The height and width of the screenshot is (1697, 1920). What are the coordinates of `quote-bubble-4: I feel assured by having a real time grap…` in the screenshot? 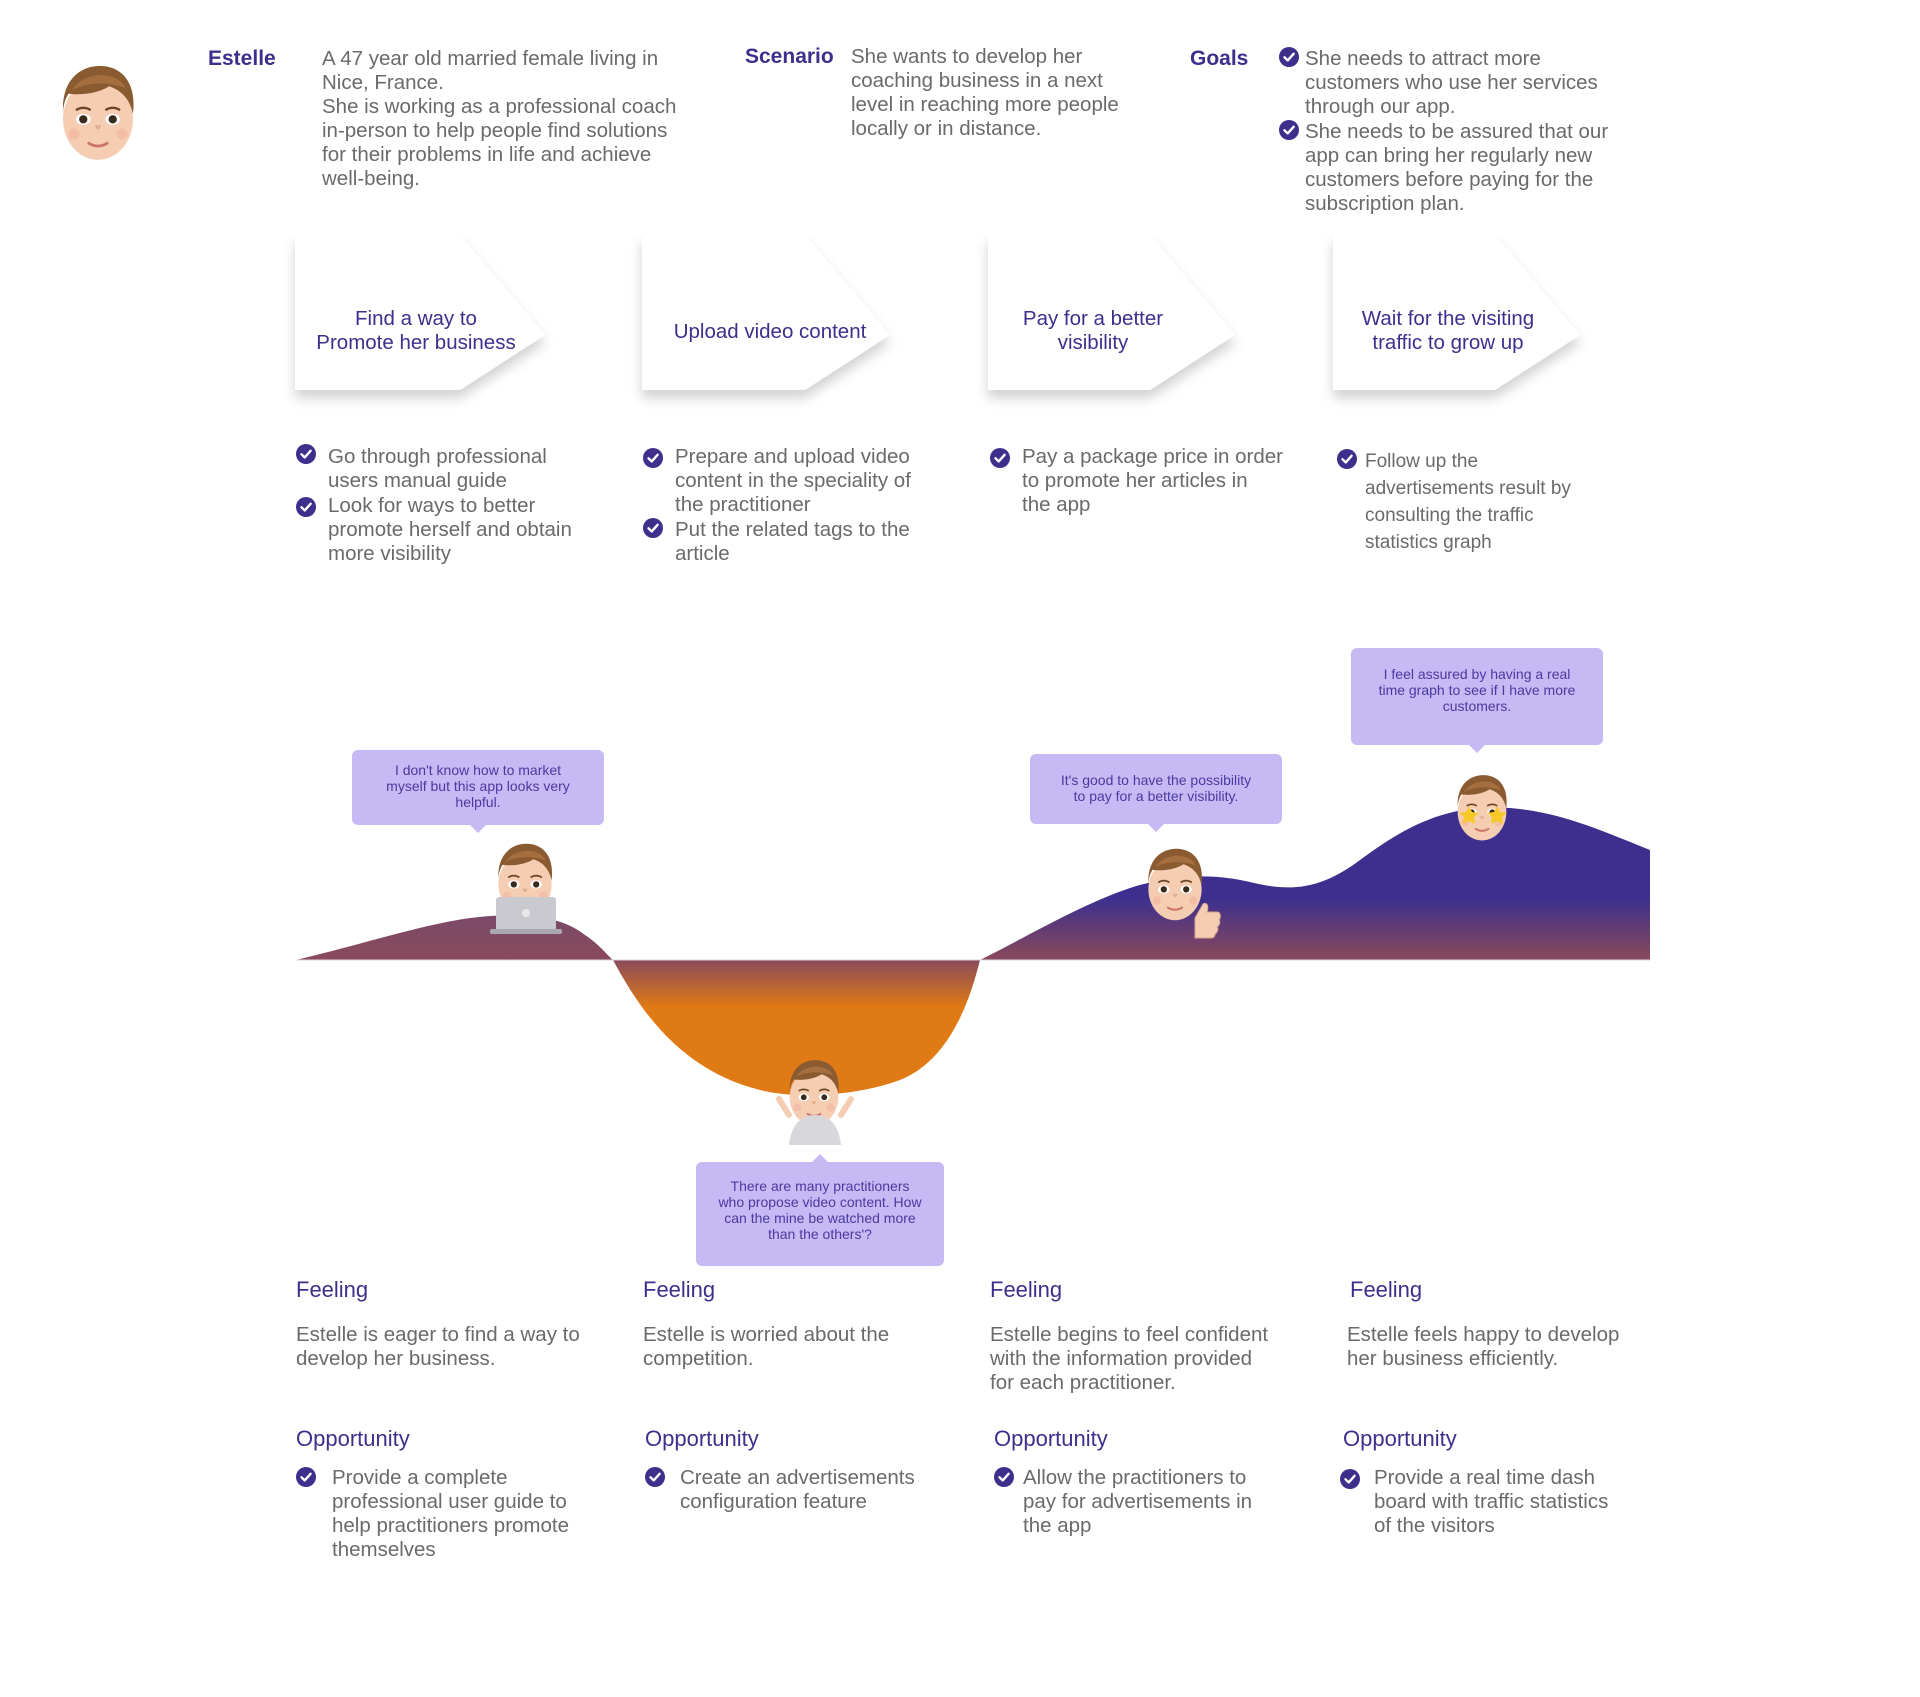 It's located at (1477, 700).